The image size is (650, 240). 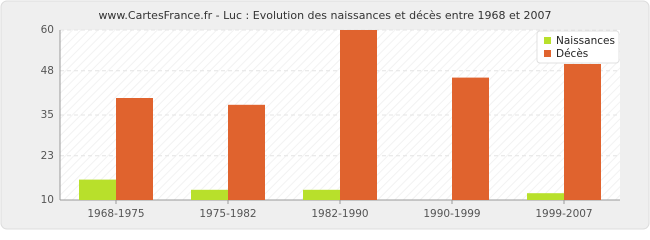 What do you see at coordinates (47, 156) in the screenshot?
I see `y-tick-label: 23` at bounding box center [47, 156].